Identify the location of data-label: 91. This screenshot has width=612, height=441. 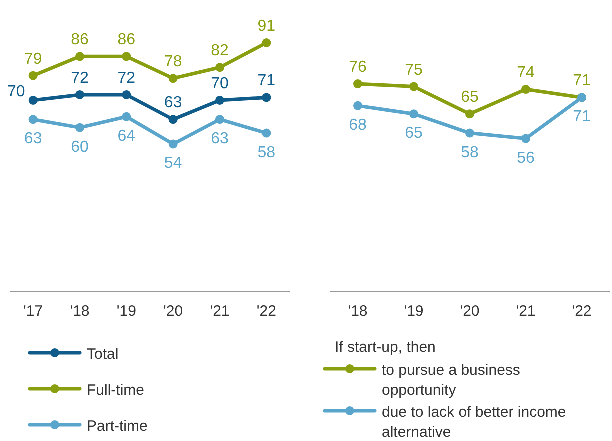
(267, 26).